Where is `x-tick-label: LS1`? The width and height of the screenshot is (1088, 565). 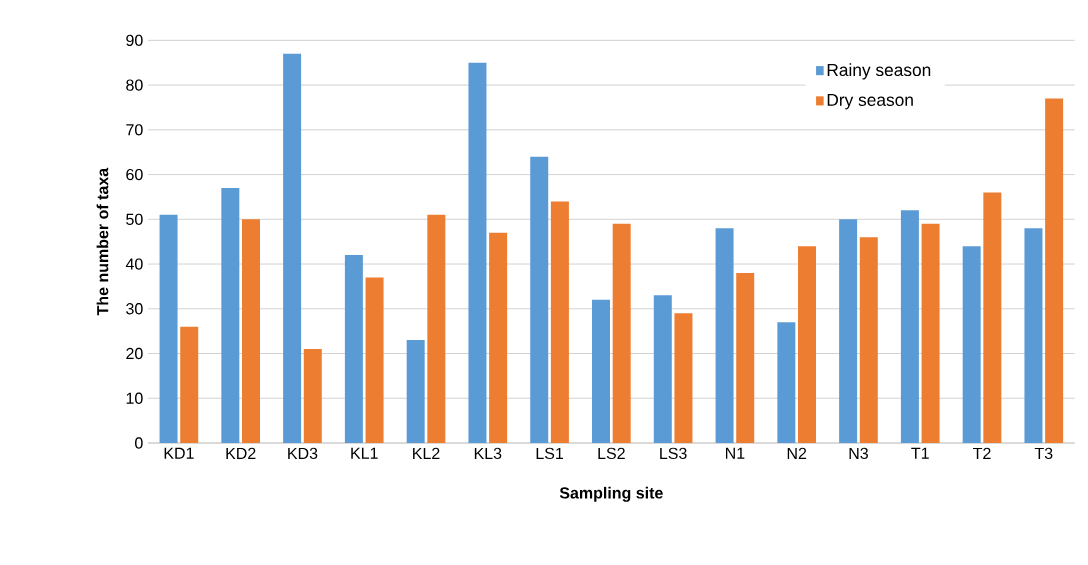 x-tick-label: LS1 is located at coordinates (550, 453).